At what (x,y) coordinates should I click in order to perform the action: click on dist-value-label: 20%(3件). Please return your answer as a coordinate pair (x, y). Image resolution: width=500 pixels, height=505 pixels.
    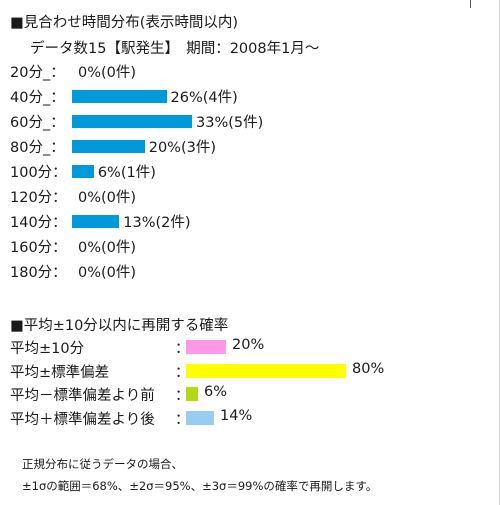
    Looking at the image, I should click on (182, 148).